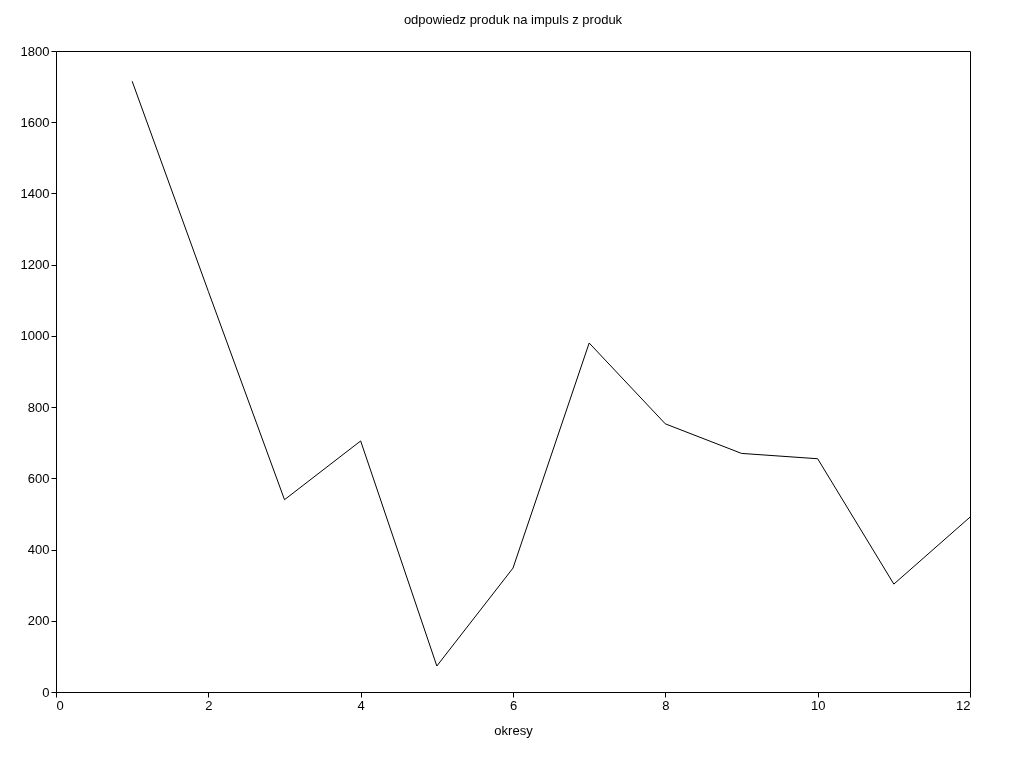 This screenshot has width=1024, height=777. I want to click on x-tick-label: 10, so click(818, 705).